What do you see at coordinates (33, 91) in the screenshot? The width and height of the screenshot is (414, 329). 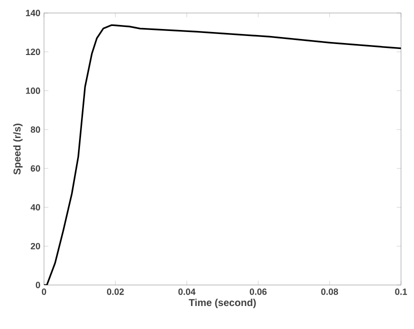 I see `y-tick-label: 100` at bounding box center [33, 91].